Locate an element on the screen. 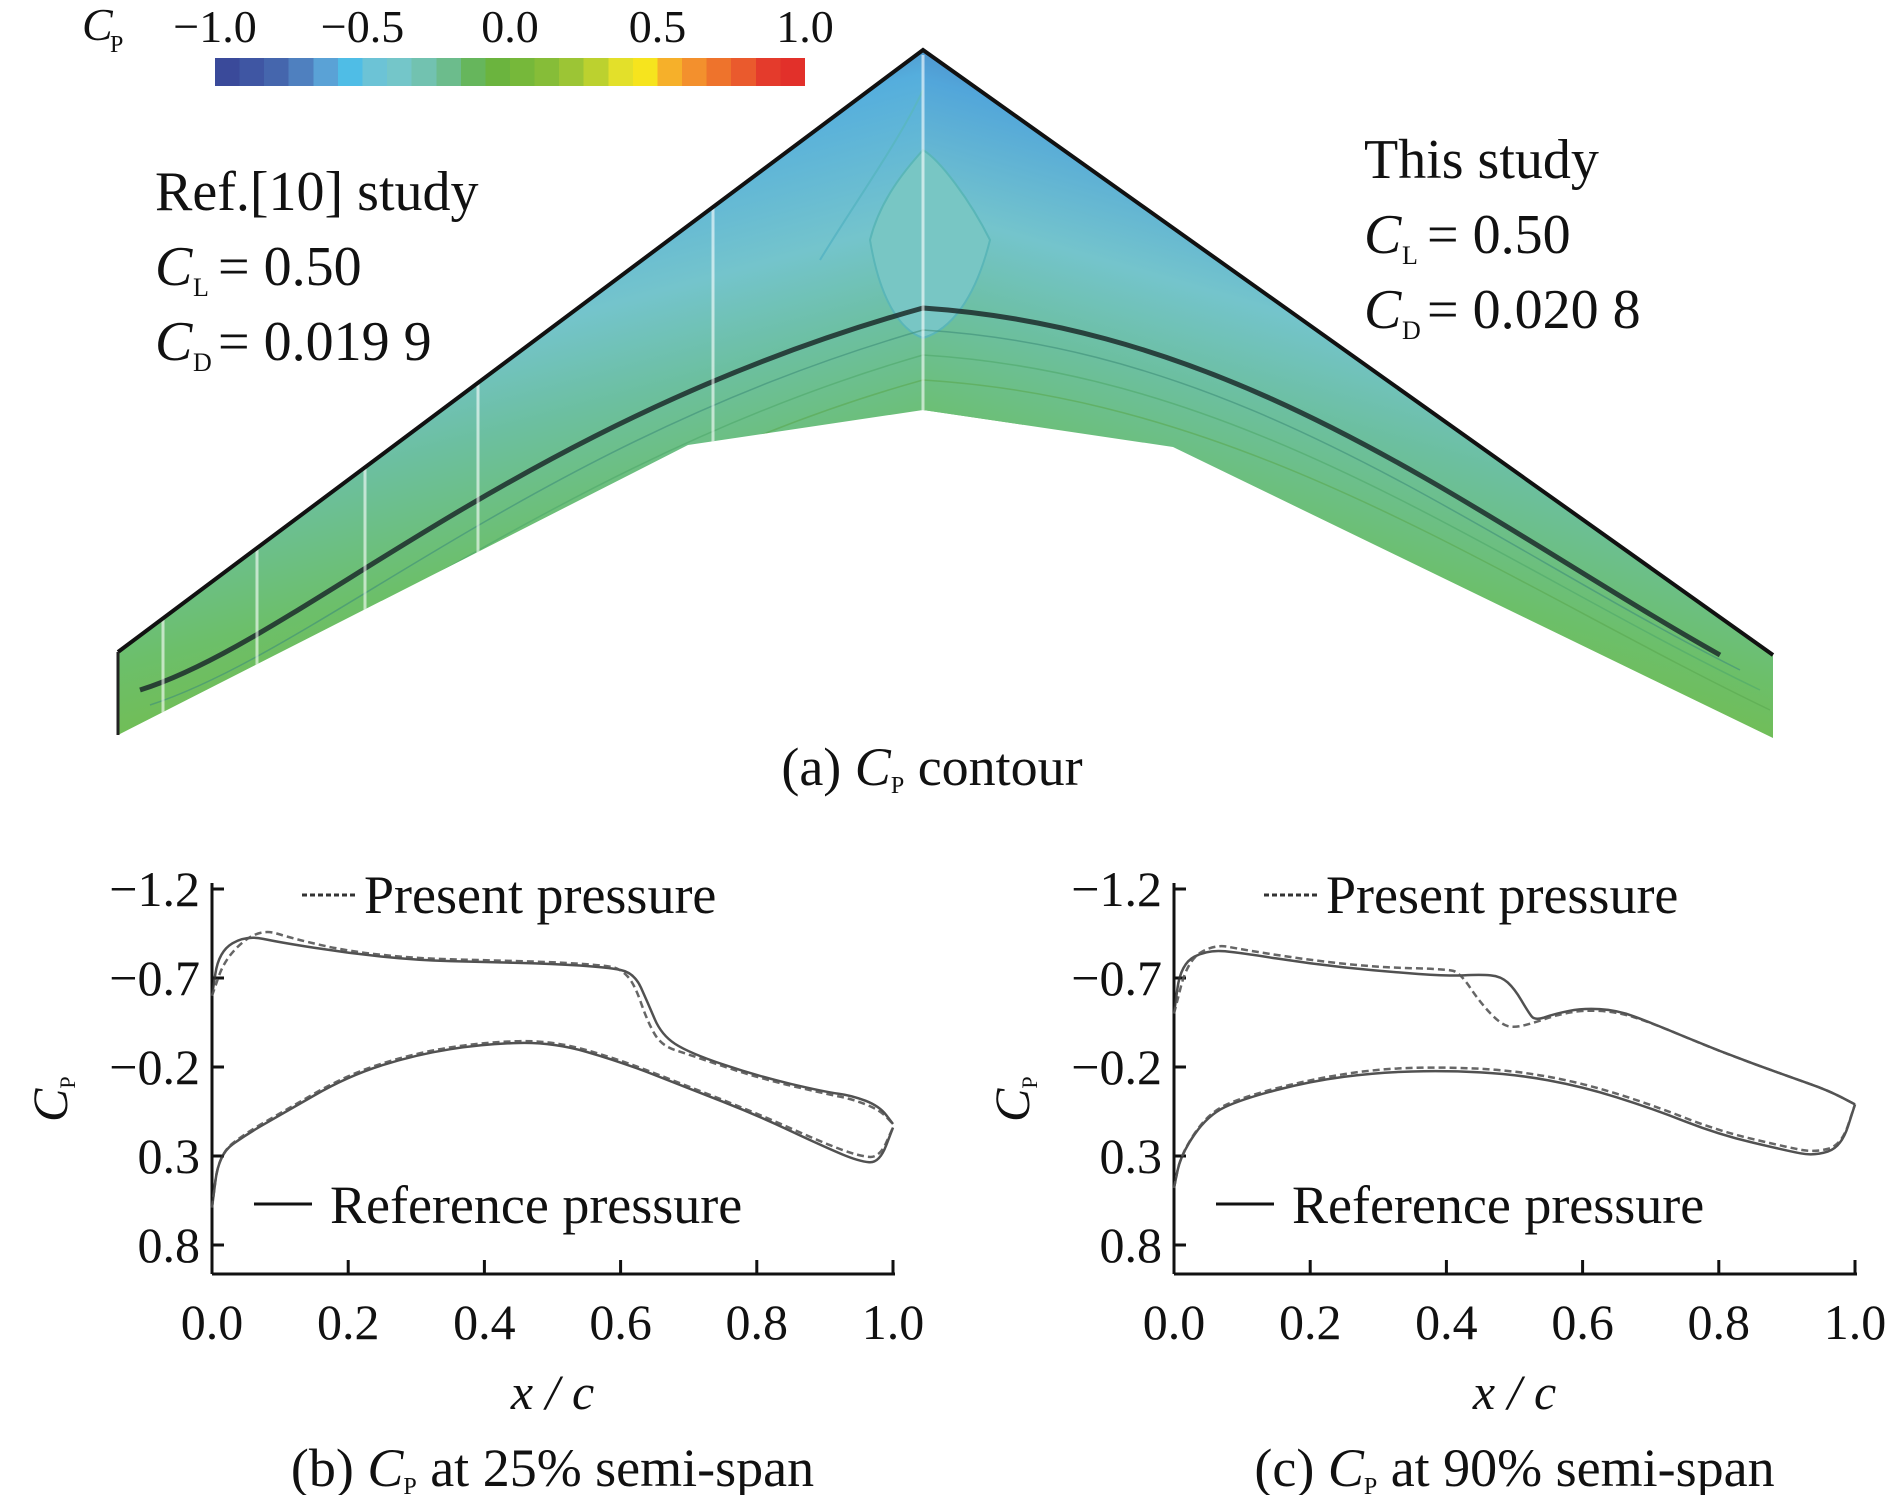  colorbar-tick-label: −1.0 is located at coordinates (214, 26).